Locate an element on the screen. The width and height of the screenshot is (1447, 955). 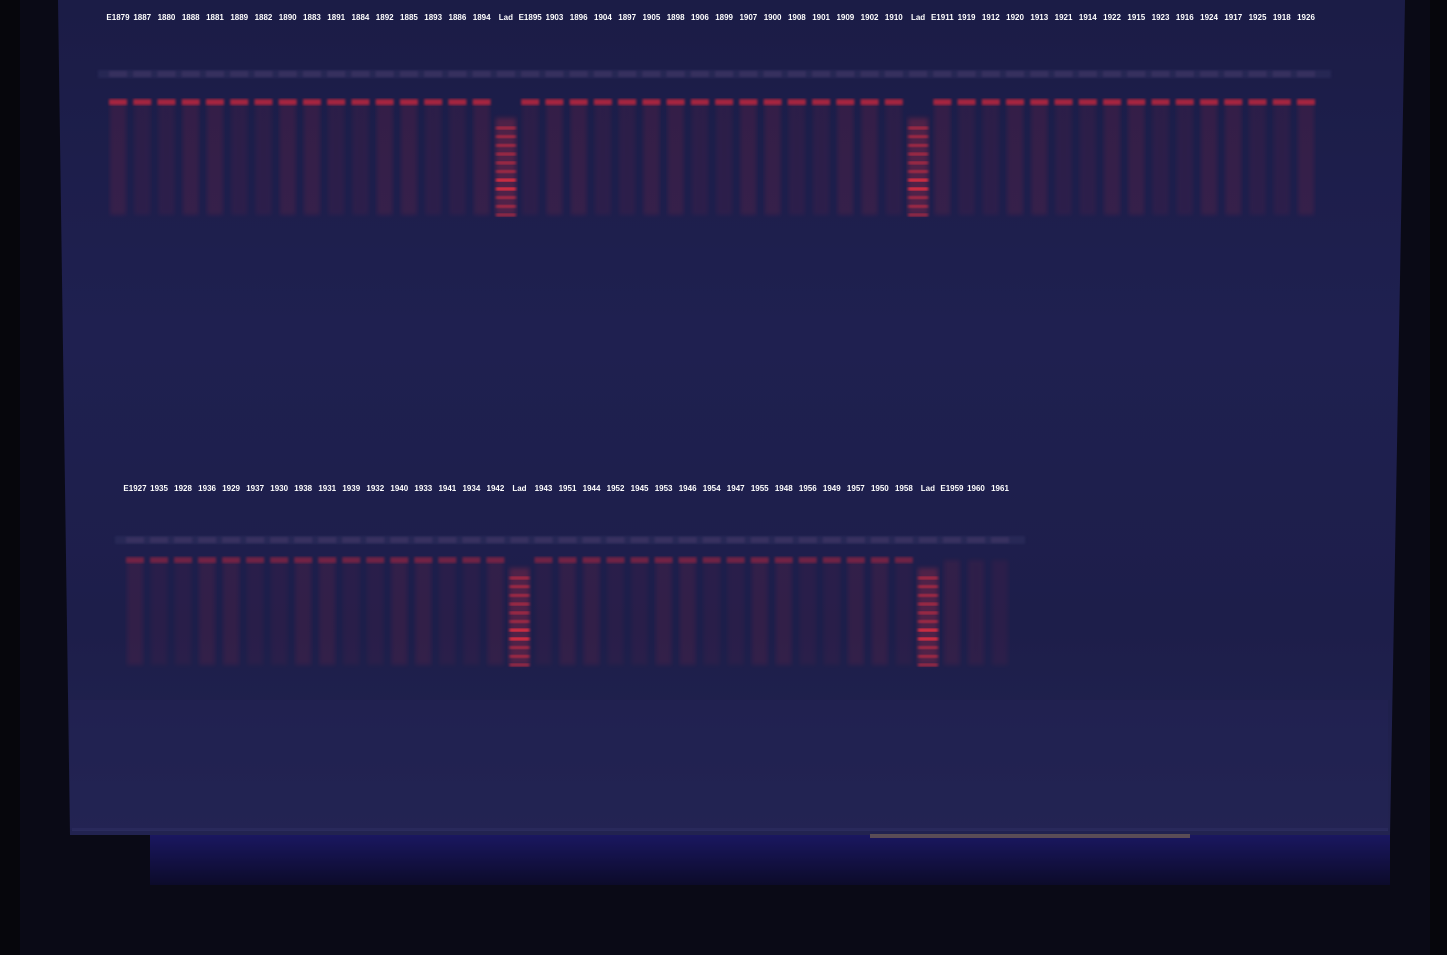
lane-label: 1955 is located at coordinates (760, 488).